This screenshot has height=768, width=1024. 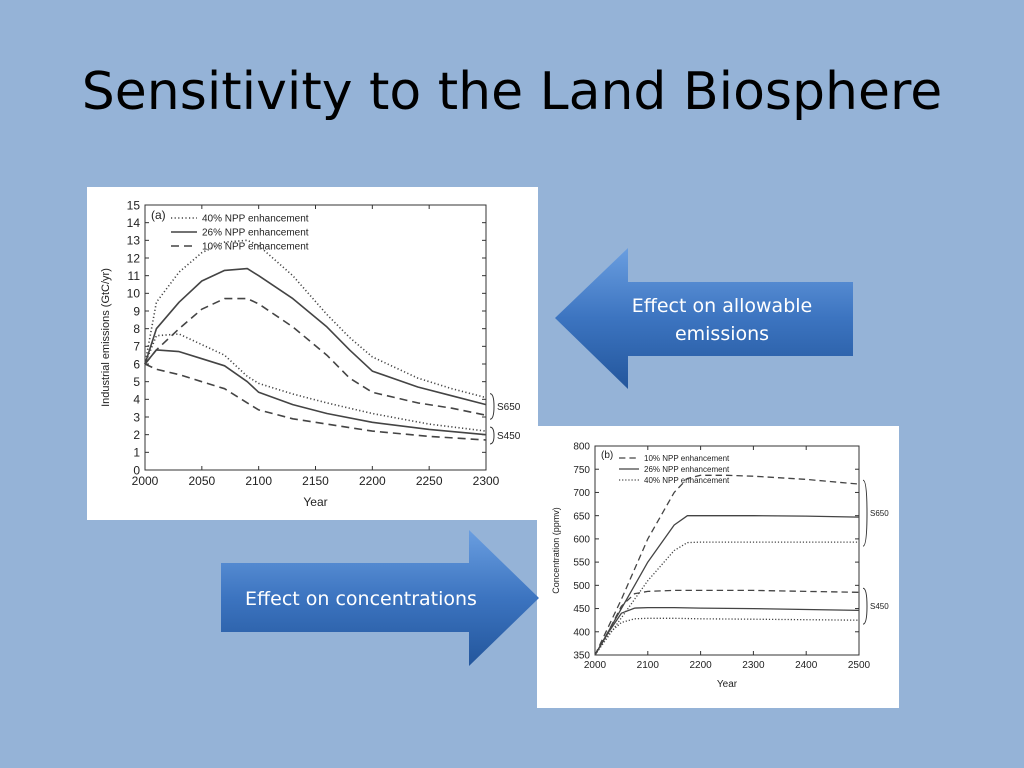 I want to click on y-tick-label: 0, so click(x=136, y=470).